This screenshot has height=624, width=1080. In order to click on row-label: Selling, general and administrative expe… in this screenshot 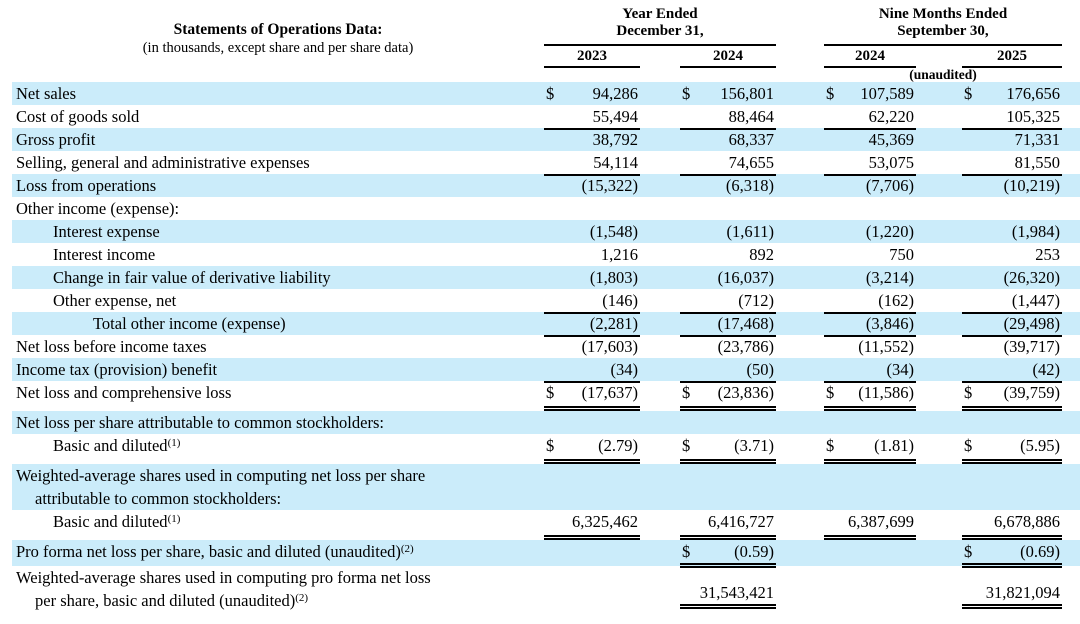, I will do `click(163, 162)`.